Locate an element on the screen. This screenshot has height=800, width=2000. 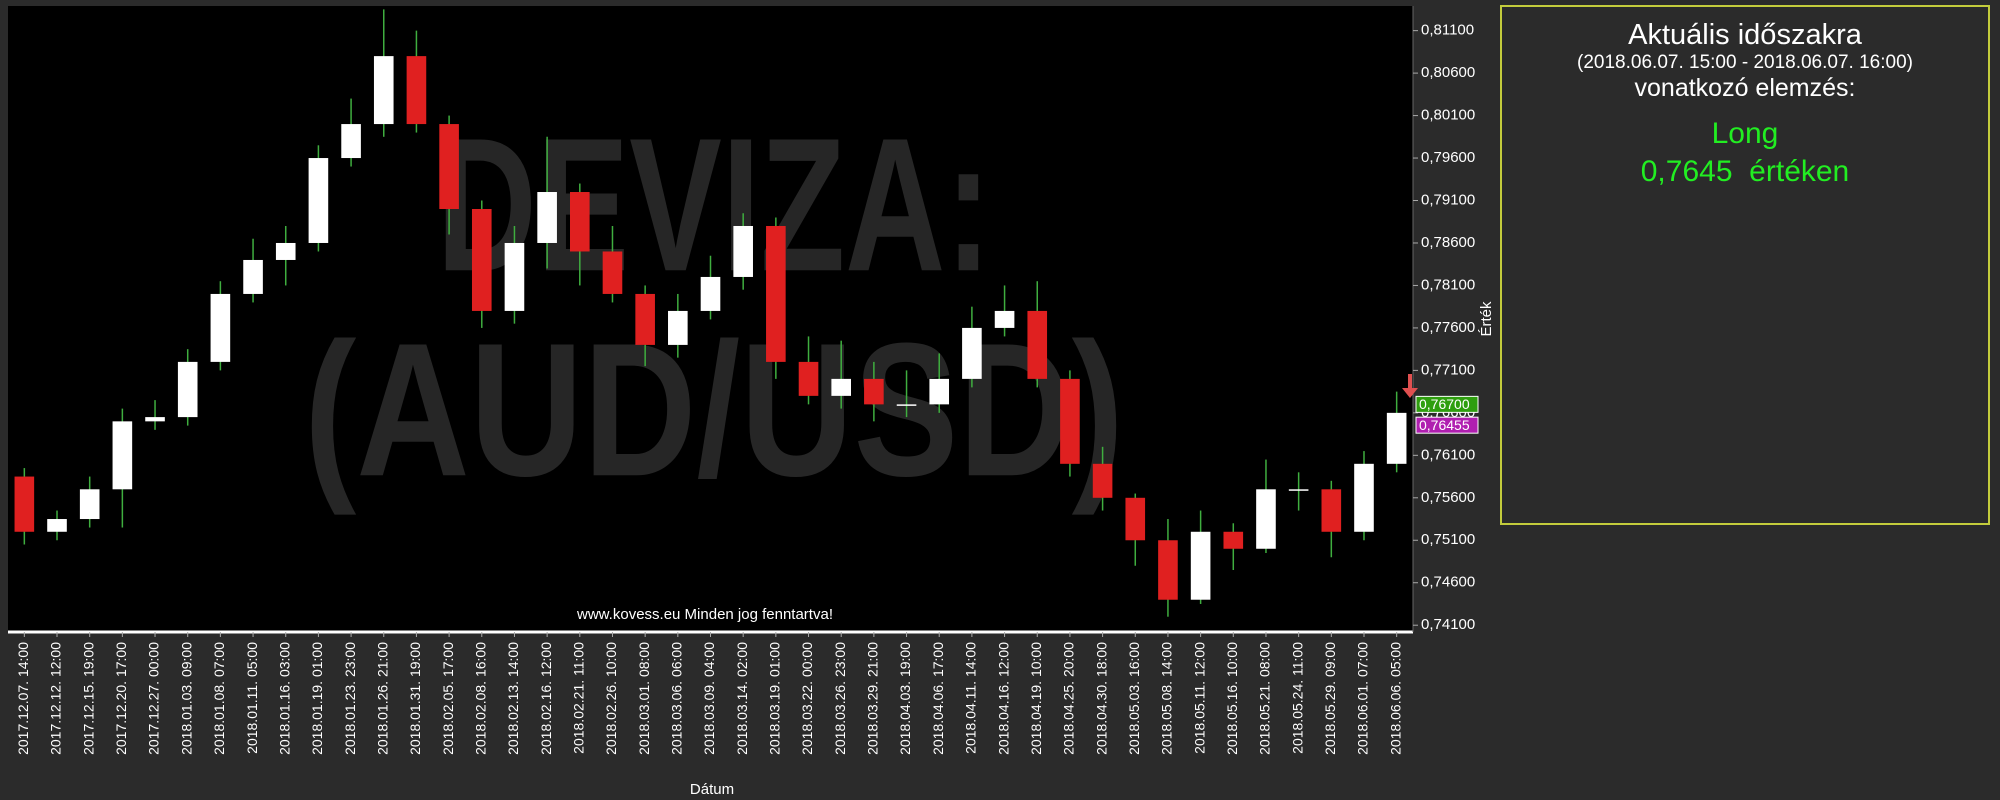
x-tick-label: 2018.03.19. 01:00 is located at coordinates (775, 698).